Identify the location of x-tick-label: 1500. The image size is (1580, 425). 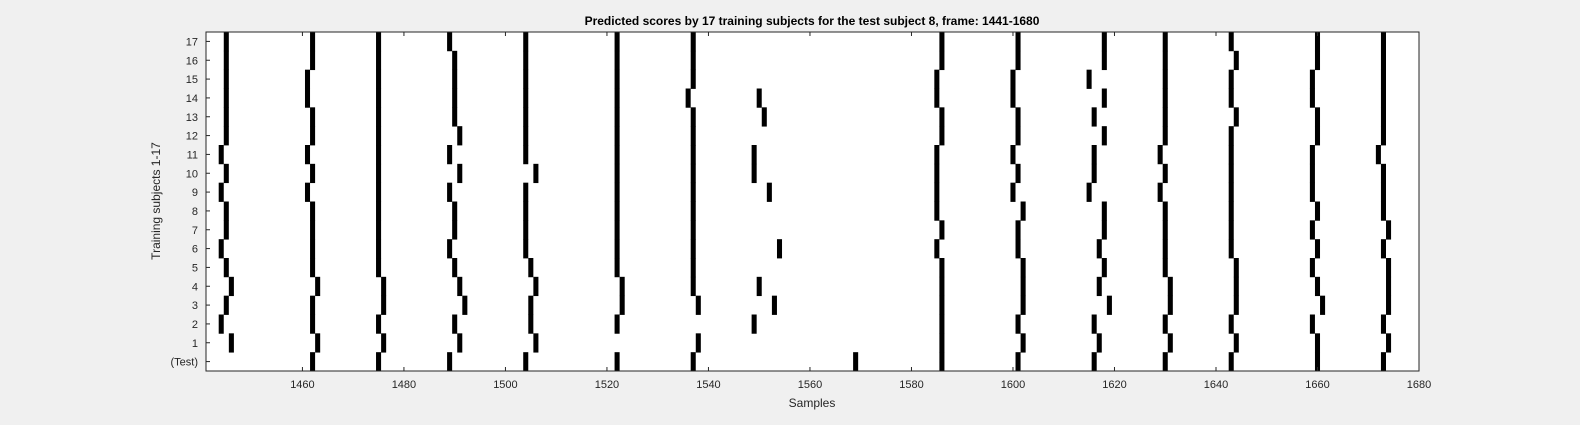
(505, 385).